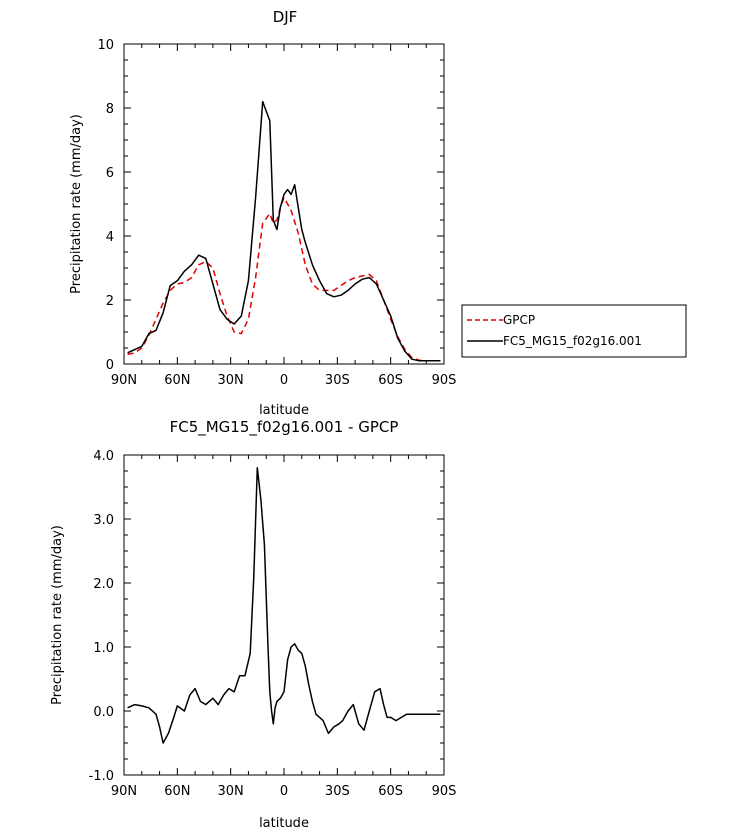 This screenshot has height=833, width=733. I want to click on legend-model-label: FC5_MG15_f02g16.001, so click(572, 341).